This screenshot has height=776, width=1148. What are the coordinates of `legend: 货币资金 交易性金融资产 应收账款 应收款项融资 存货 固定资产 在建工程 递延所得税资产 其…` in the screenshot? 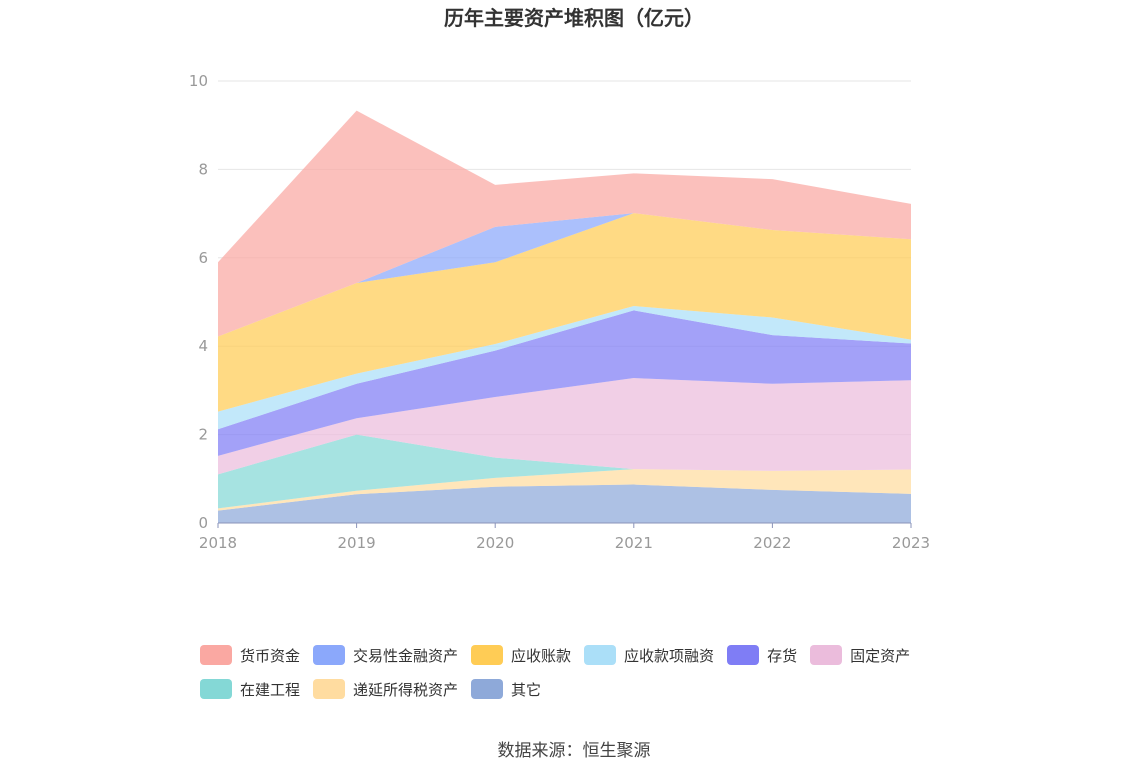 It's located at (590, 672).